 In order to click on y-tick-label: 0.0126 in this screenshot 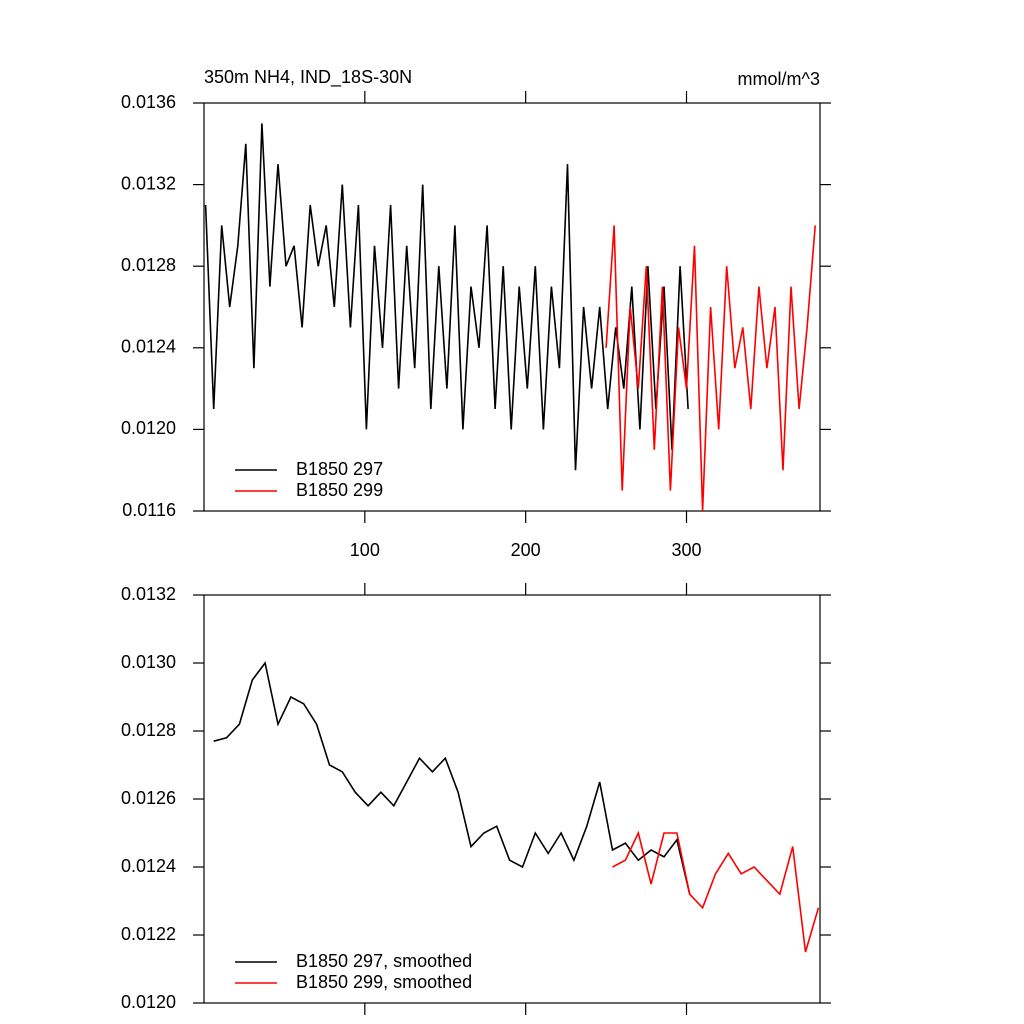, I will do `click(148, 798)`.